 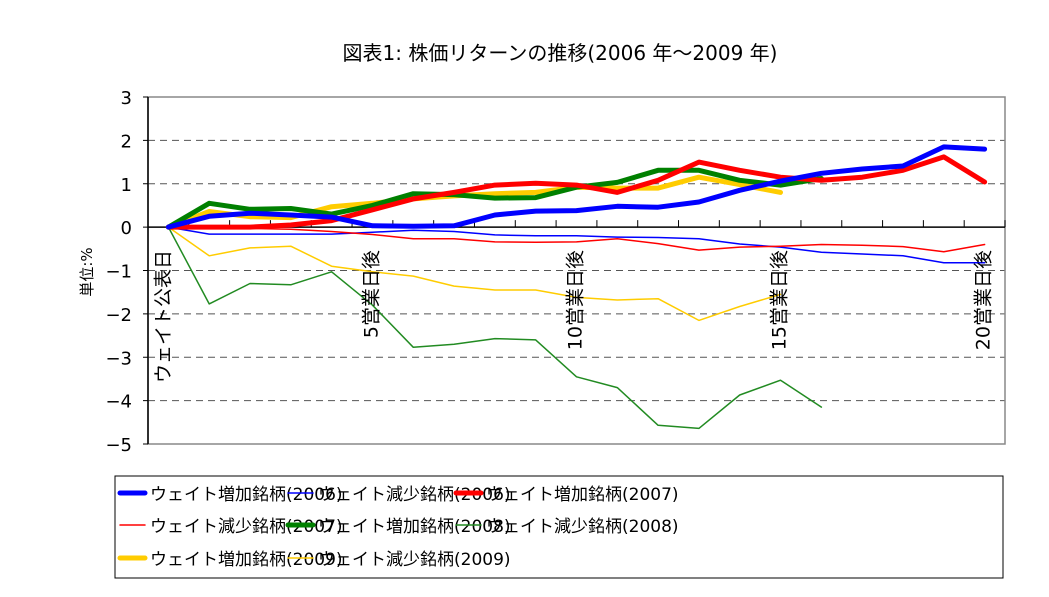 I want to click on legend-label: ウェイト増加銘柄(2007), so click(x=582, y=495).